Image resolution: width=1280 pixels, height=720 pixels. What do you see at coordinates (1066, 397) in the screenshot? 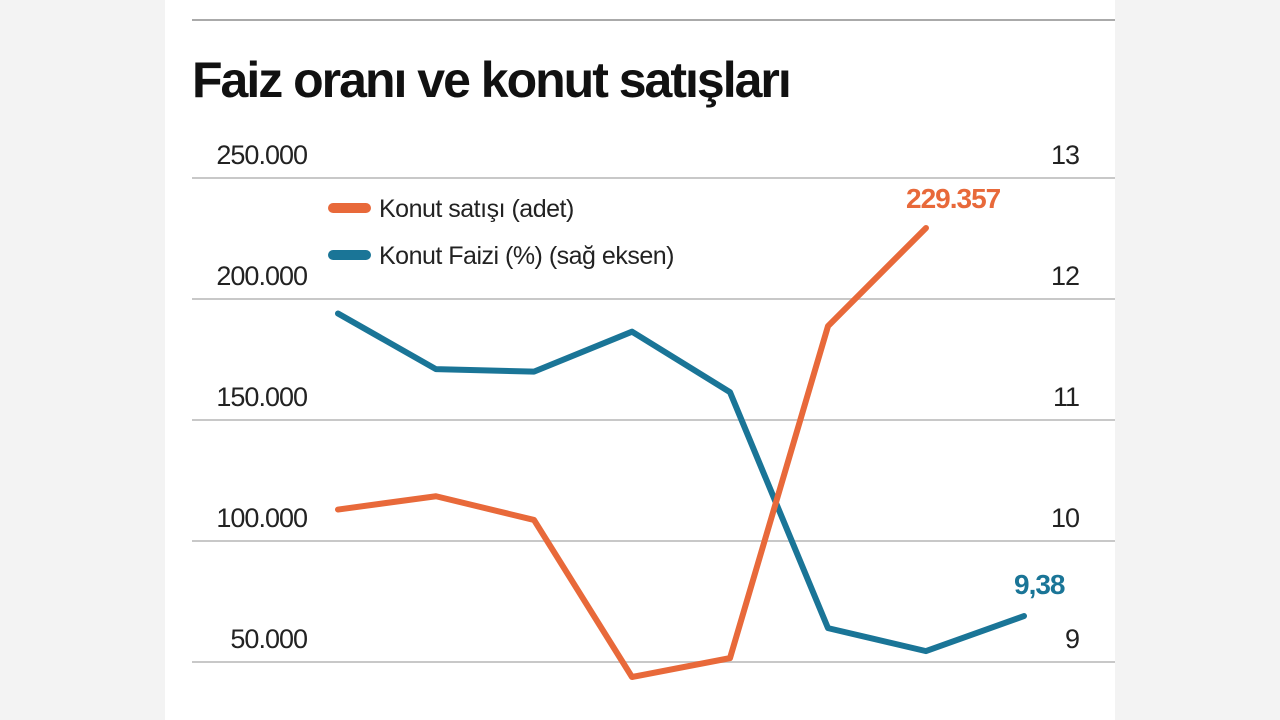
I see `right-tick-label: 11` at bounding box center [1066, 397].